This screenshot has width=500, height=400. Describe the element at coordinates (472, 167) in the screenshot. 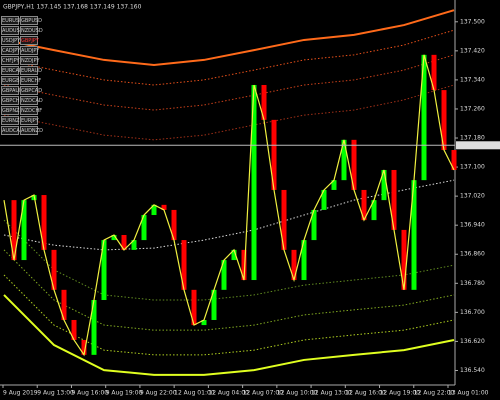

I see `y-tick-label: 137.100` at that location.